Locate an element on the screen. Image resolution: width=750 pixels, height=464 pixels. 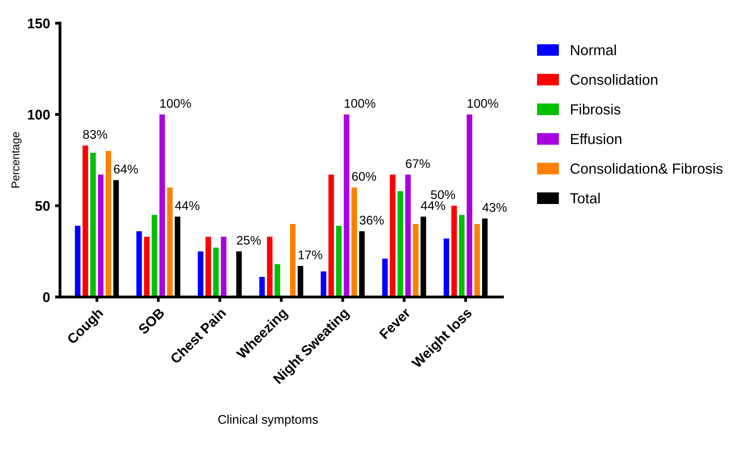
x-axis-title: Clinical symptoms is located at coordinates (268, 420).